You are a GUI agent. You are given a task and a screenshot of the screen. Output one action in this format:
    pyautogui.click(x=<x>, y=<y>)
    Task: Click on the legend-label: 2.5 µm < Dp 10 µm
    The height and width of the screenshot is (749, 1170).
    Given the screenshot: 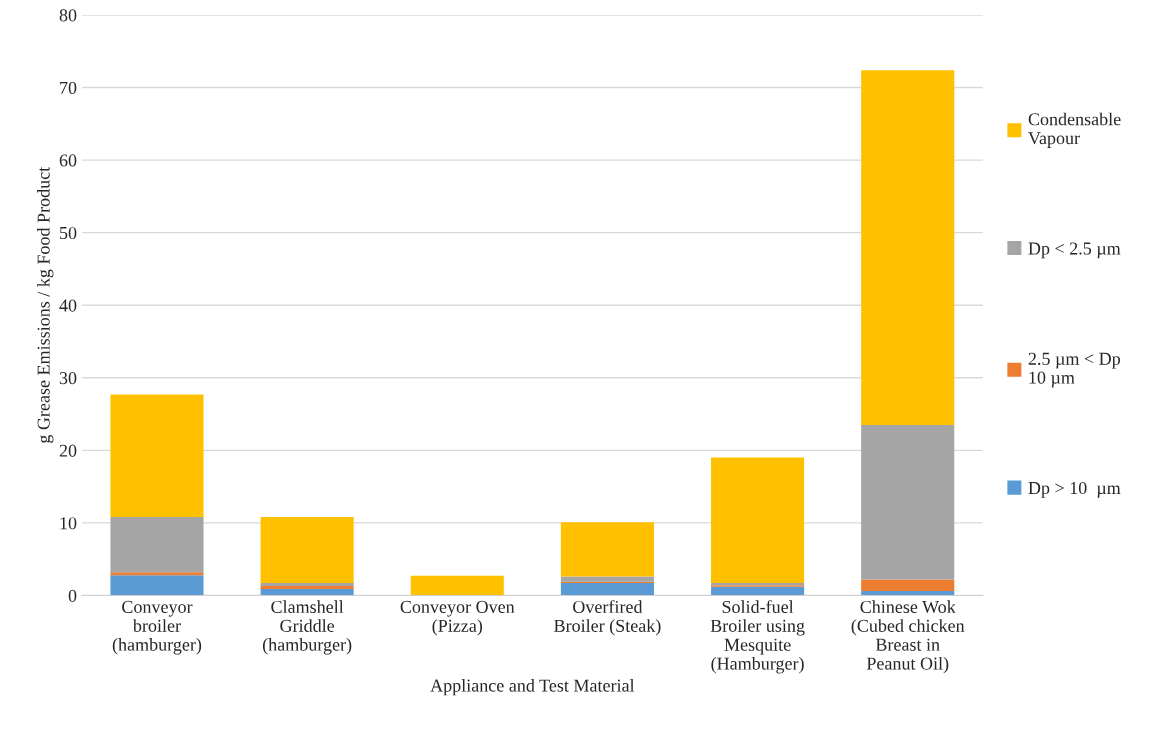 What is the action you would take?
    pyautogui.click(x=1074, y=370)
    